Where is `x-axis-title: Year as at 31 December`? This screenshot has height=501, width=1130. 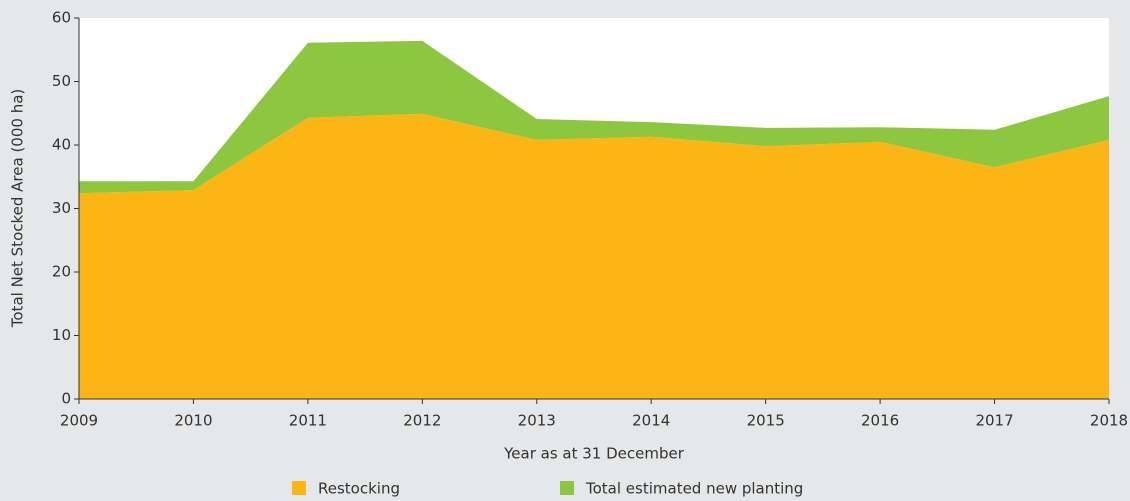
x-axis-title: Year as at 31 December is located at coordinates (594, 454).